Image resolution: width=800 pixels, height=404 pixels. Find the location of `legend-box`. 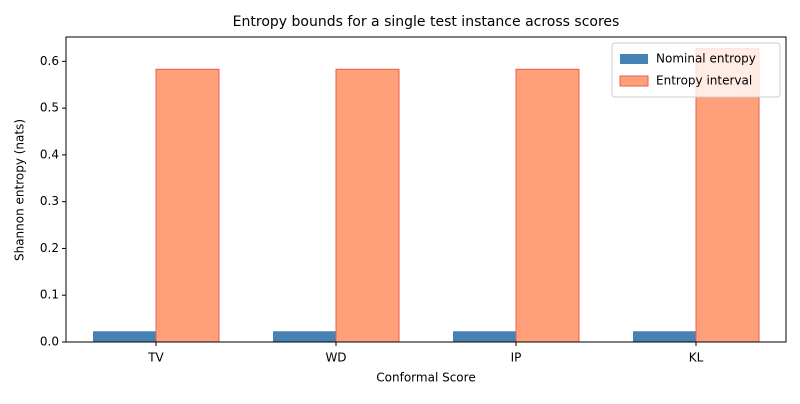

legend-box is located at coordinates (696, 70).